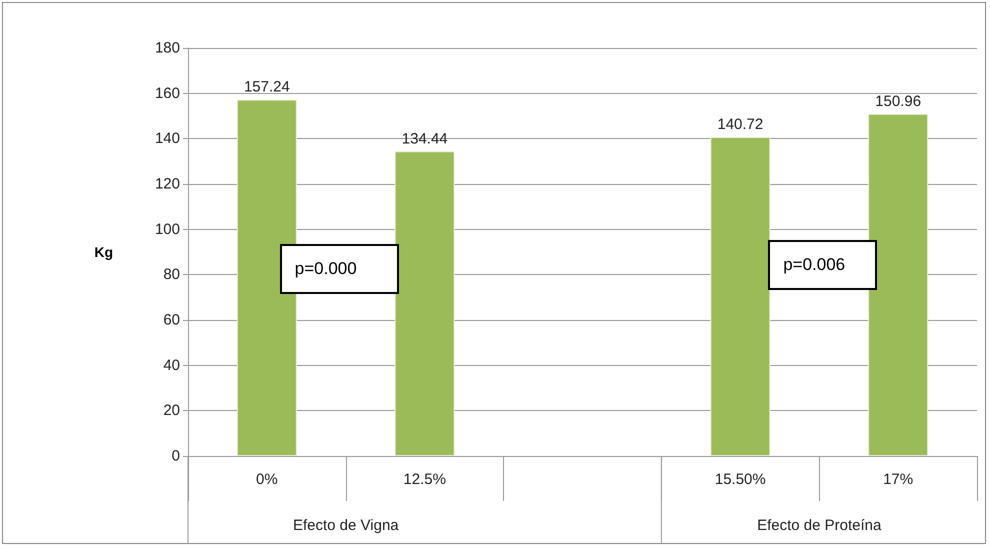  Describe the element at coordinates (167, 184) in the screenshot. I see `y-tick-label: 120` at that location.